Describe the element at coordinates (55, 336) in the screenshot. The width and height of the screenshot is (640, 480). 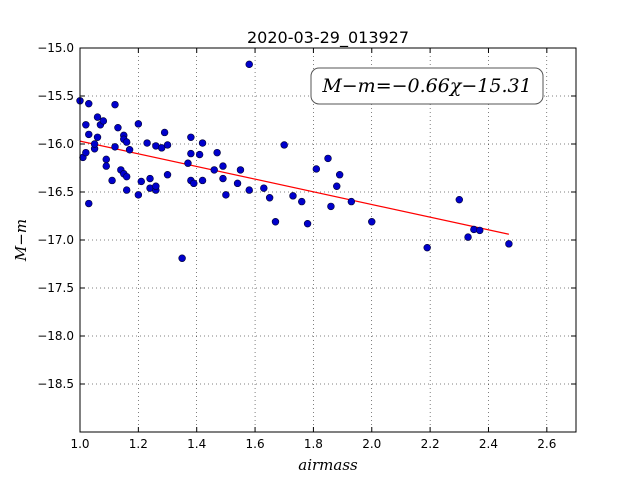
I see `y-tick-label: −18.0` at that location.